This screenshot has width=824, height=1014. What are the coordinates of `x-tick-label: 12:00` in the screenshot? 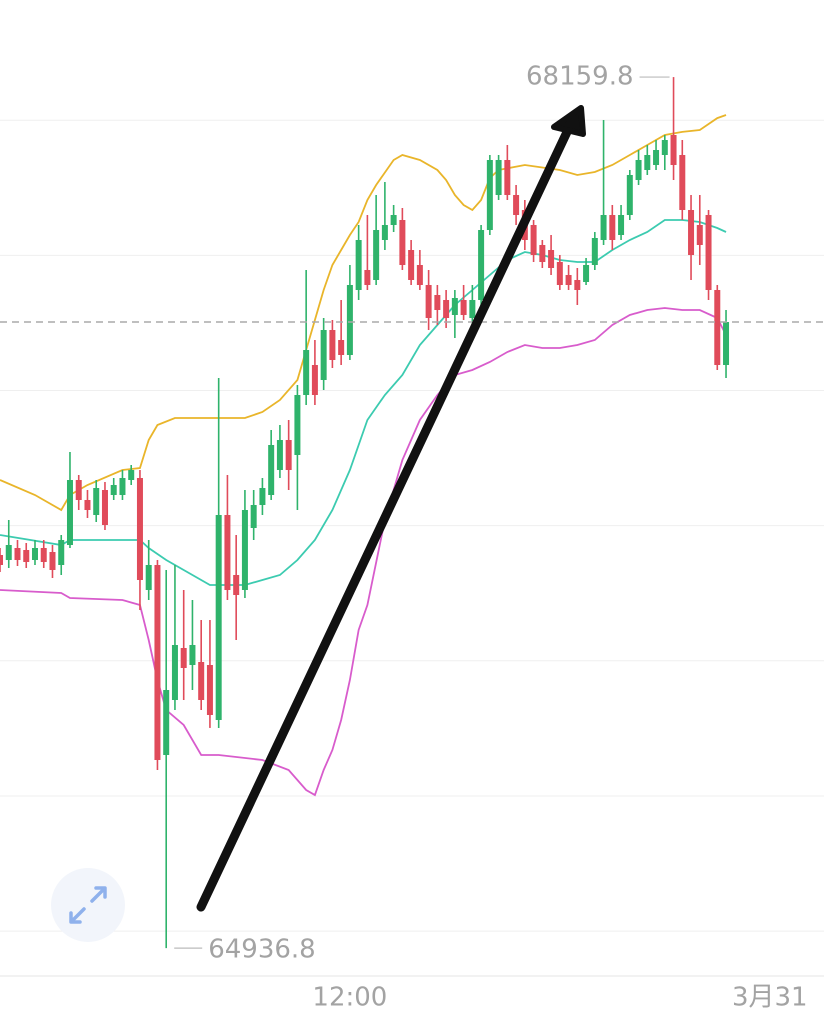 It's located at (349, 997).